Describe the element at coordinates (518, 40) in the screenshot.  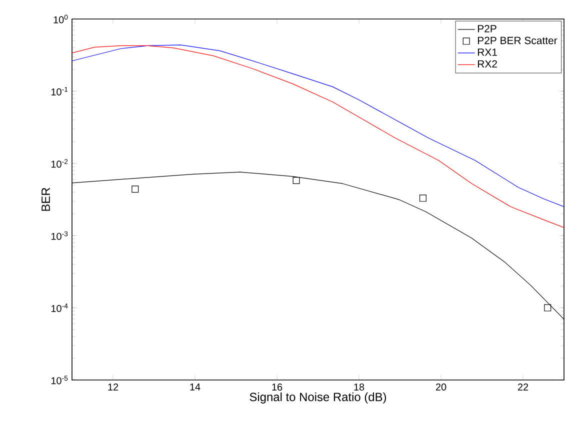
I see `legend-label: P2P BER Scatter` at that location.